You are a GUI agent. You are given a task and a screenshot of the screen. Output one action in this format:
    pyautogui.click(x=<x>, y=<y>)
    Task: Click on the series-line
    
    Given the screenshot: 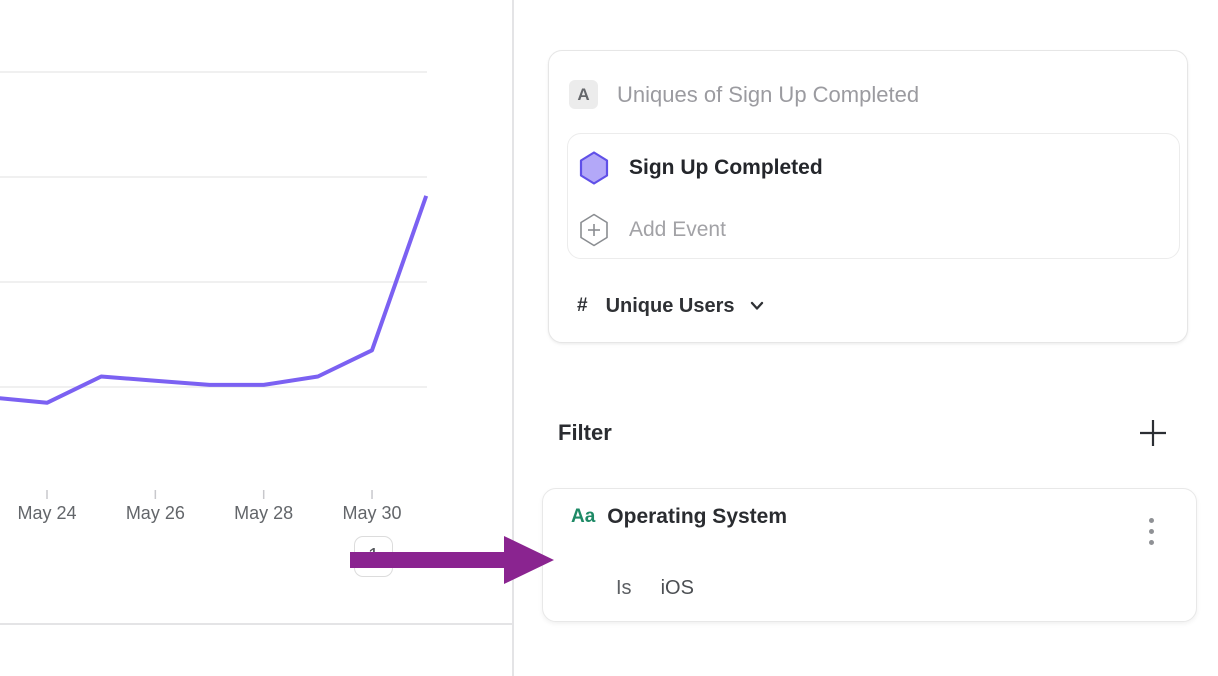 What is the action you would take?
    pyautogui.click(x=214, y=300)
    